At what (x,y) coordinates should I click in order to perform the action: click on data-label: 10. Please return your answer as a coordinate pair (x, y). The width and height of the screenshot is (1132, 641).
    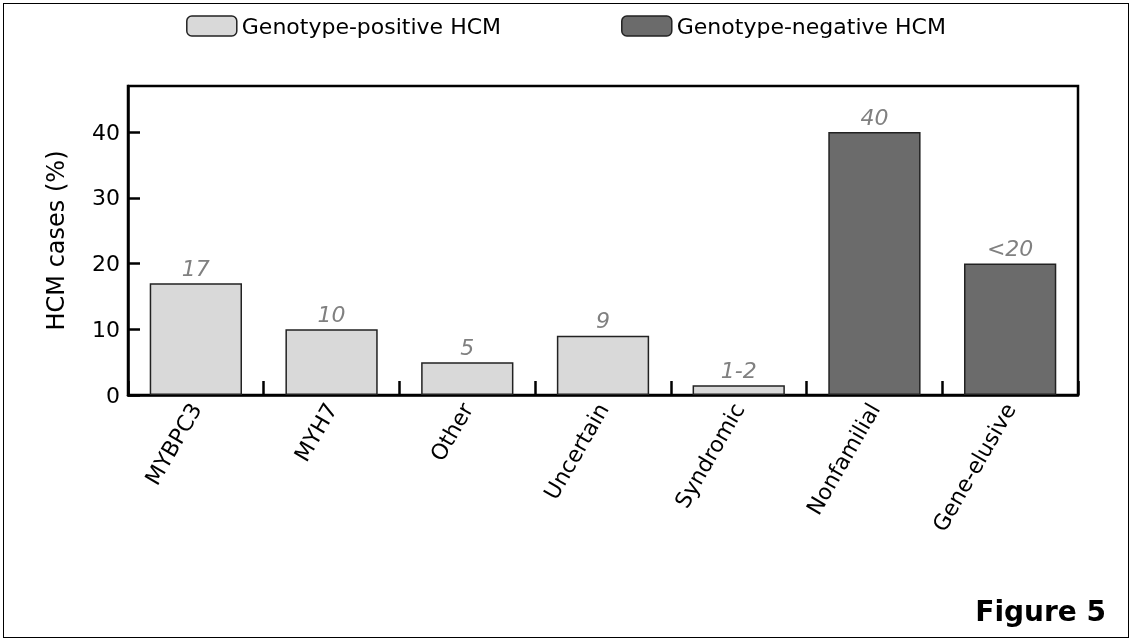
    Looking at the image, I should click on (331, 314).